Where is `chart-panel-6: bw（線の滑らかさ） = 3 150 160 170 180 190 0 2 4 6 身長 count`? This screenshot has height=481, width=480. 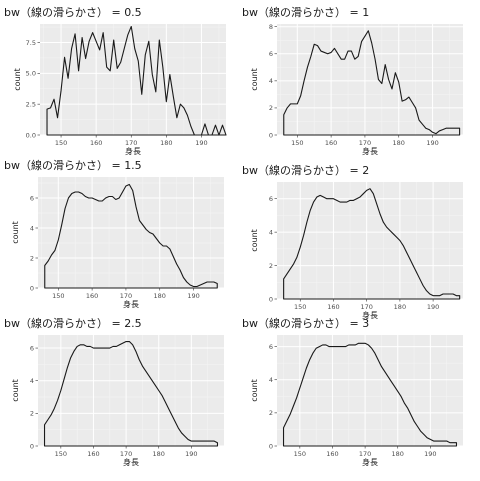 chart-panel-6: bw（線の滑らかさ） = 3 150 160 170 180 190 0 2 4 6 身長 count is located at coordinates (352, 391).